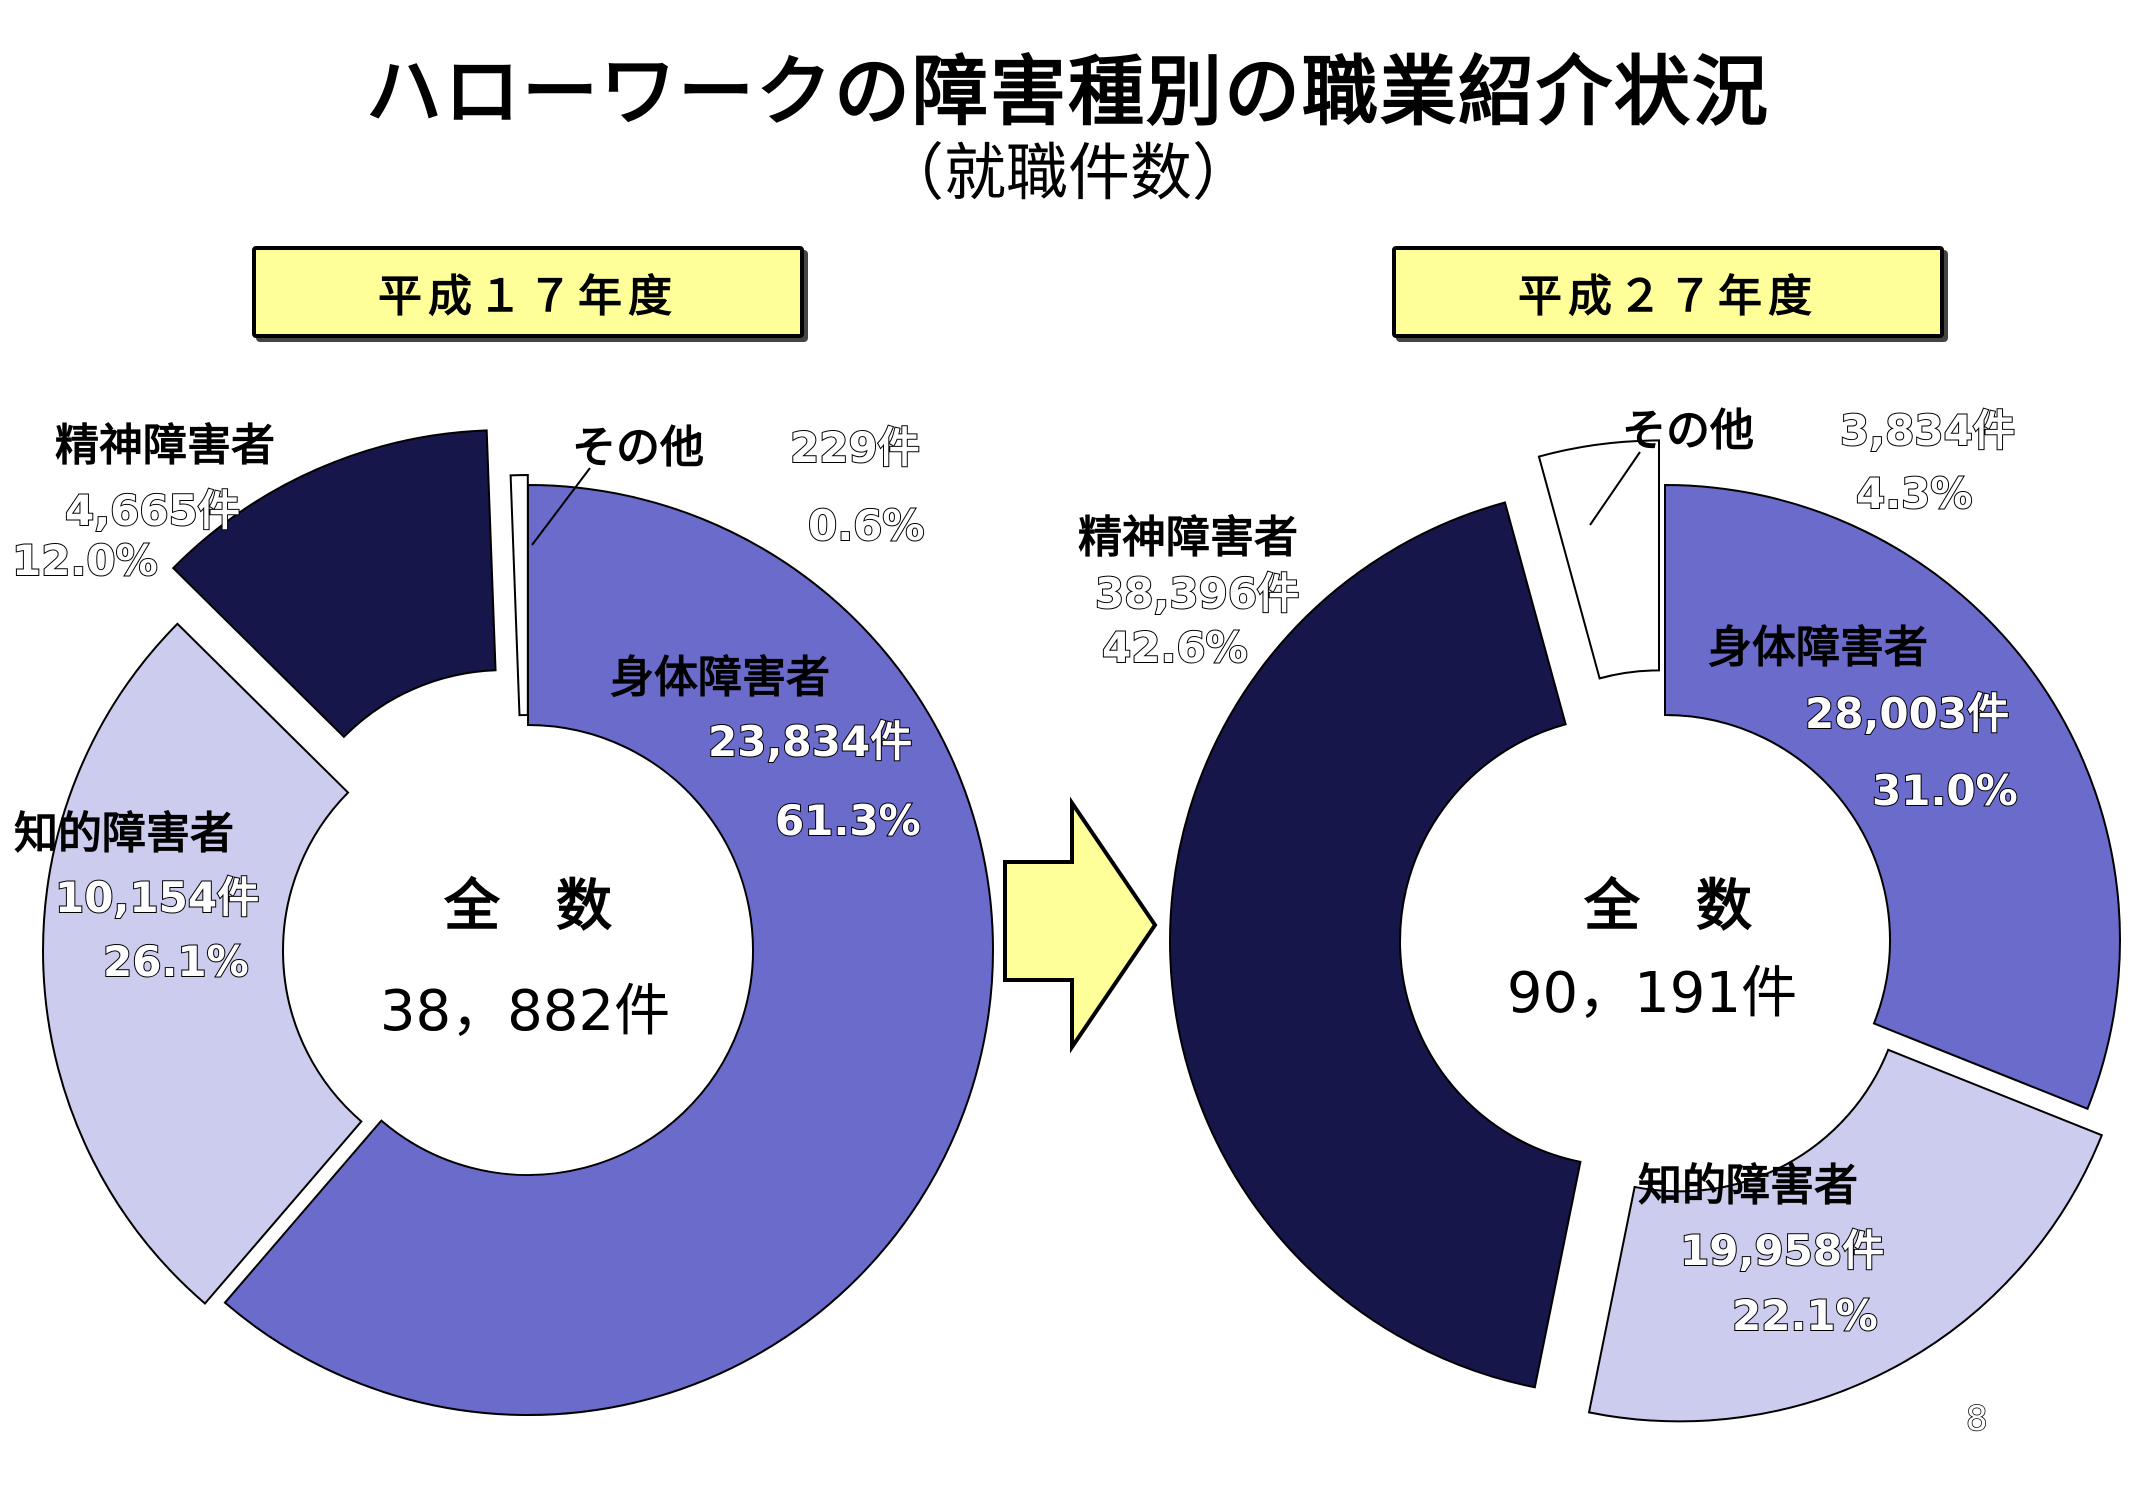 This screenshot has height=1507, width=2136. Describe the element at coordinates (1197, 593) in the screenshot. I see `label-mental-count-right: 38,396件` at that location.